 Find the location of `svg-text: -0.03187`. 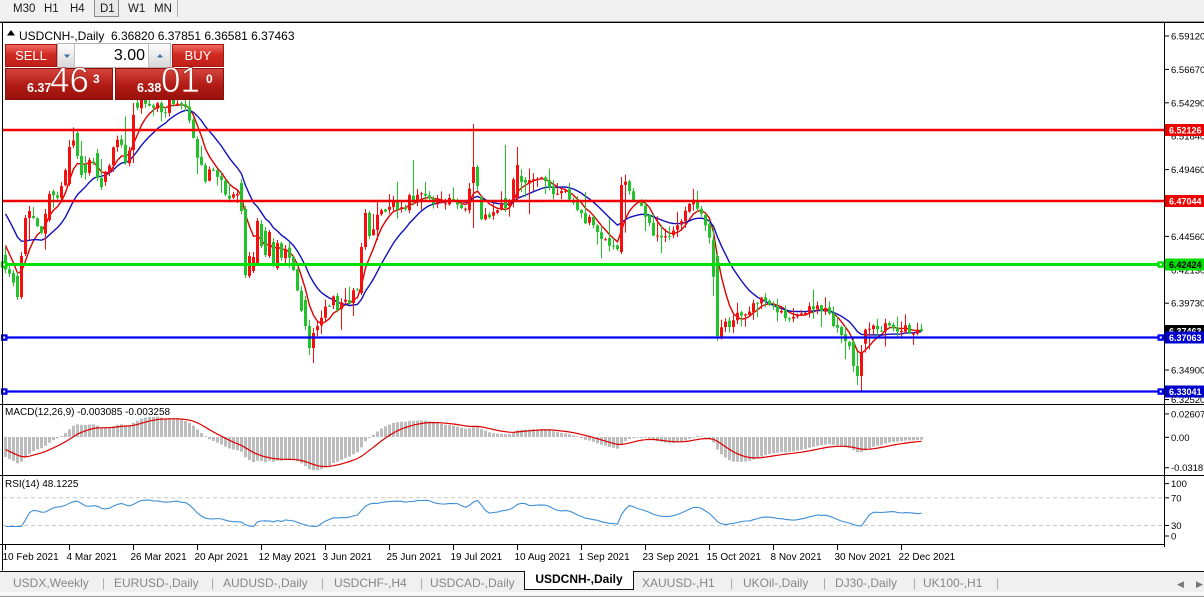

svg-text: -0.03187 is located at coordinates (1187, 468).